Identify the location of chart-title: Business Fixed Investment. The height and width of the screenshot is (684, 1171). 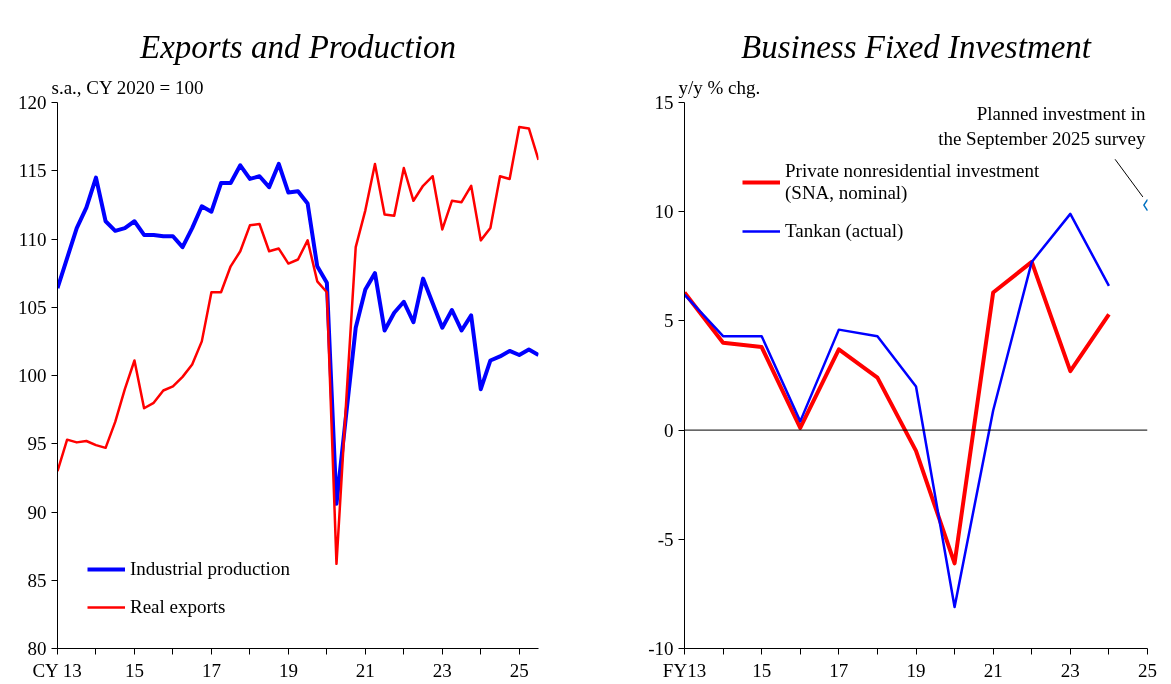
(916, 46).